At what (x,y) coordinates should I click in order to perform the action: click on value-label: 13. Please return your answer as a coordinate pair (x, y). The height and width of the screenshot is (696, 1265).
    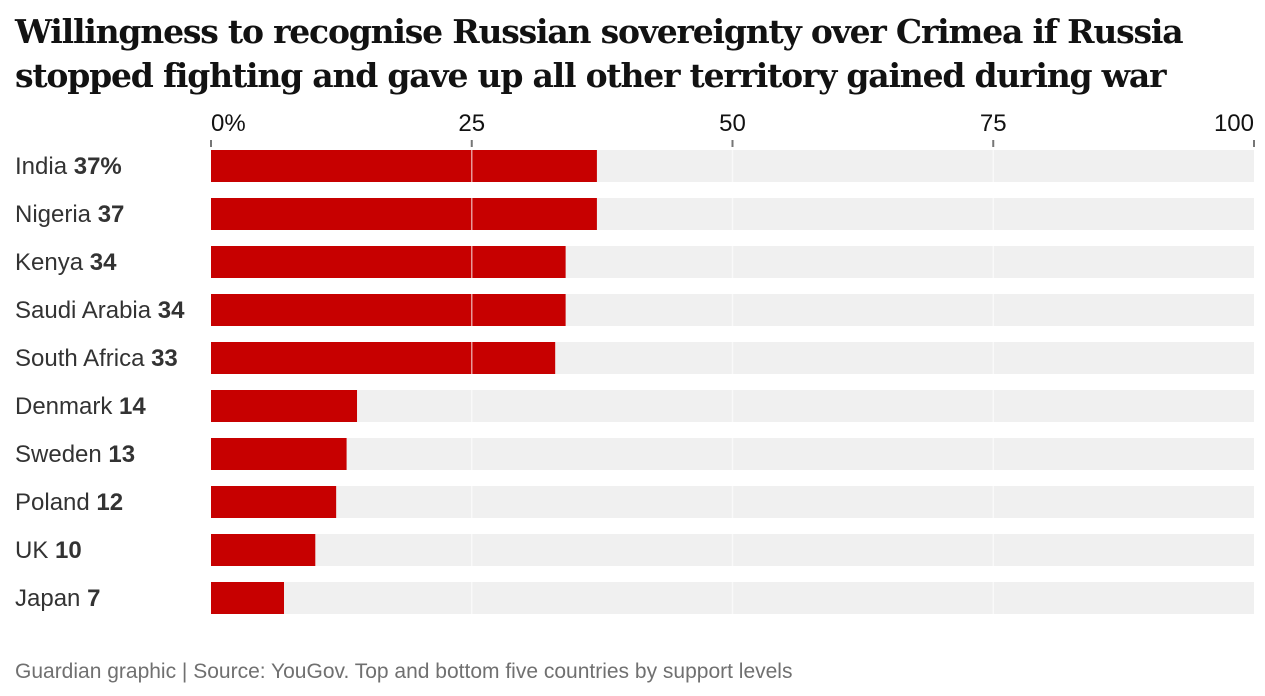
    Looking at the image, I should click on (121, 454).